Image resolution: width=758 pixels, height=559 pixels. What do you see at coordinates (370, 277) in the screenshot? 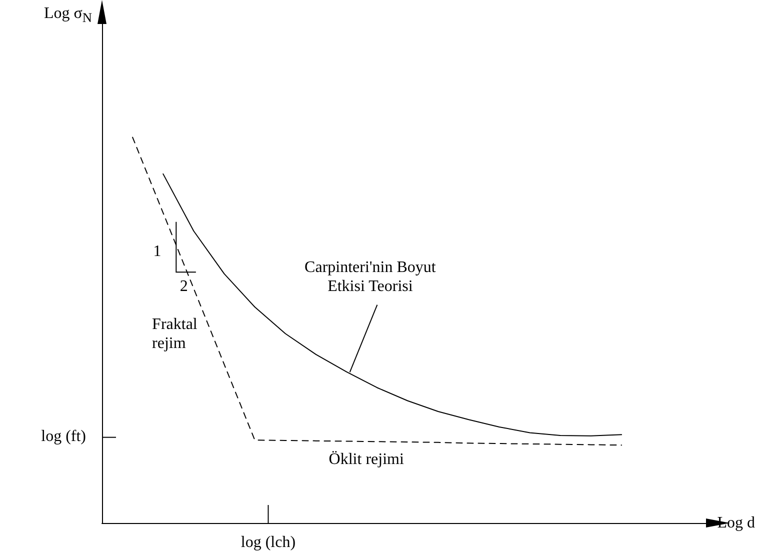
I see `annotation: Carpinteri'nin Boyut Etkisi Teorisi` at bounding box center [370, 277].